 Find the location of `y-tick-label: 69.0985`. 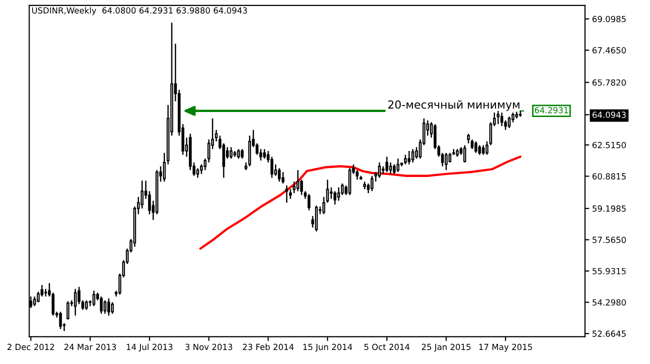

y-tick-label: 69.0985 is located at coordinates (609, 19).